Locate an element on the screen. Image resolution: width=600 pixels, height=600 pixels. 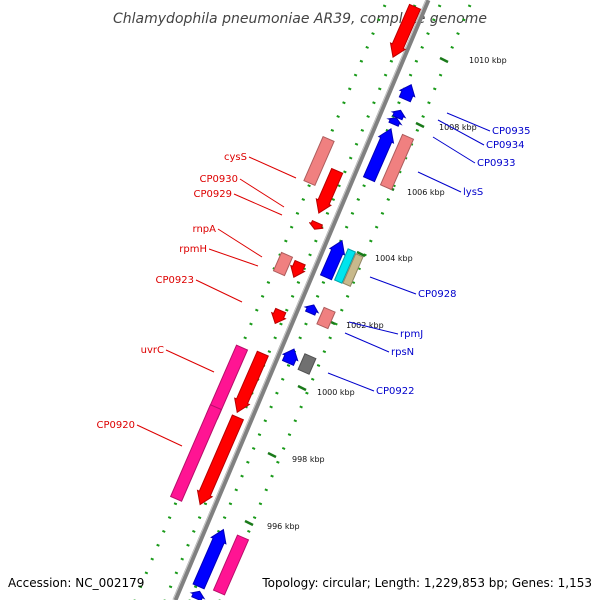
gene-rpmh is located at coordinates (298, 269).